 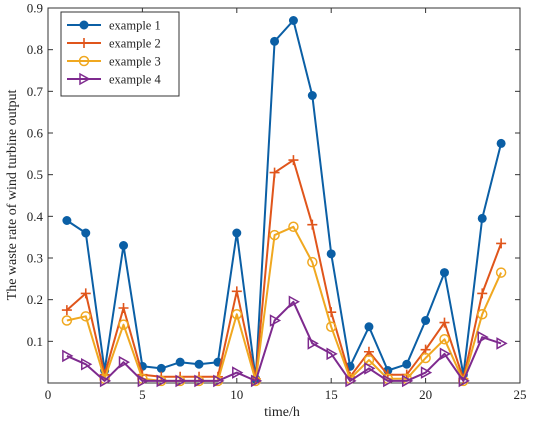 What do you see at coordinates (135, 80) in the screenshot?
I see `legend-label-4: example 4` at bounding box center [135, 80].